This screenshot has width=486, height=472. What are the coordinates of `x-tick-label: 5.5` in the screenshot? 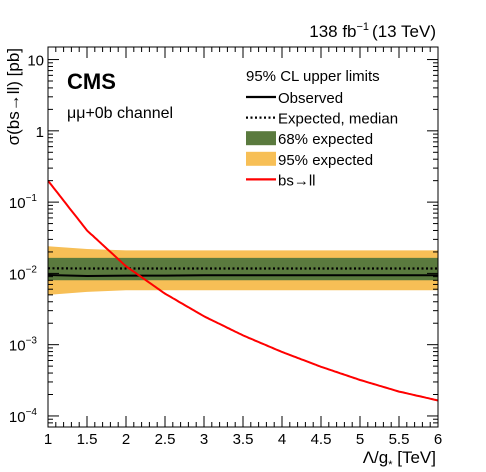 It's located at (399, 439).